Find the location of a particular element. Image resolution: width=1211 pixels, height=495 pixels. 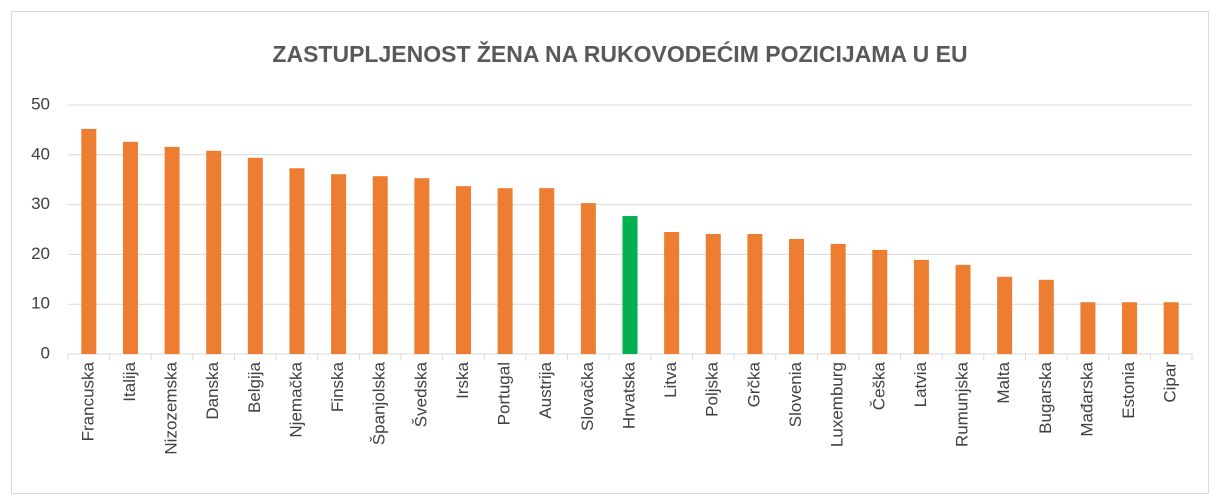

y-tick-label: 20 is located at coordinates (40, 253).